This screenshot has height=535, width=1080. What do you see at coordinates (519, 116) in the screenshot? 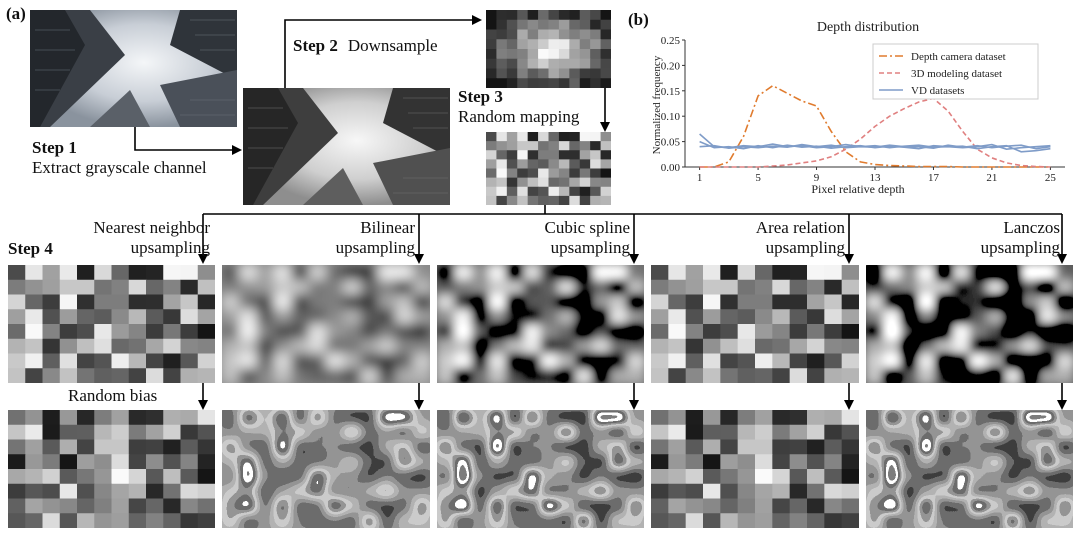
I see `step3-desc: Random mapping` at bounding box center [519, 116].